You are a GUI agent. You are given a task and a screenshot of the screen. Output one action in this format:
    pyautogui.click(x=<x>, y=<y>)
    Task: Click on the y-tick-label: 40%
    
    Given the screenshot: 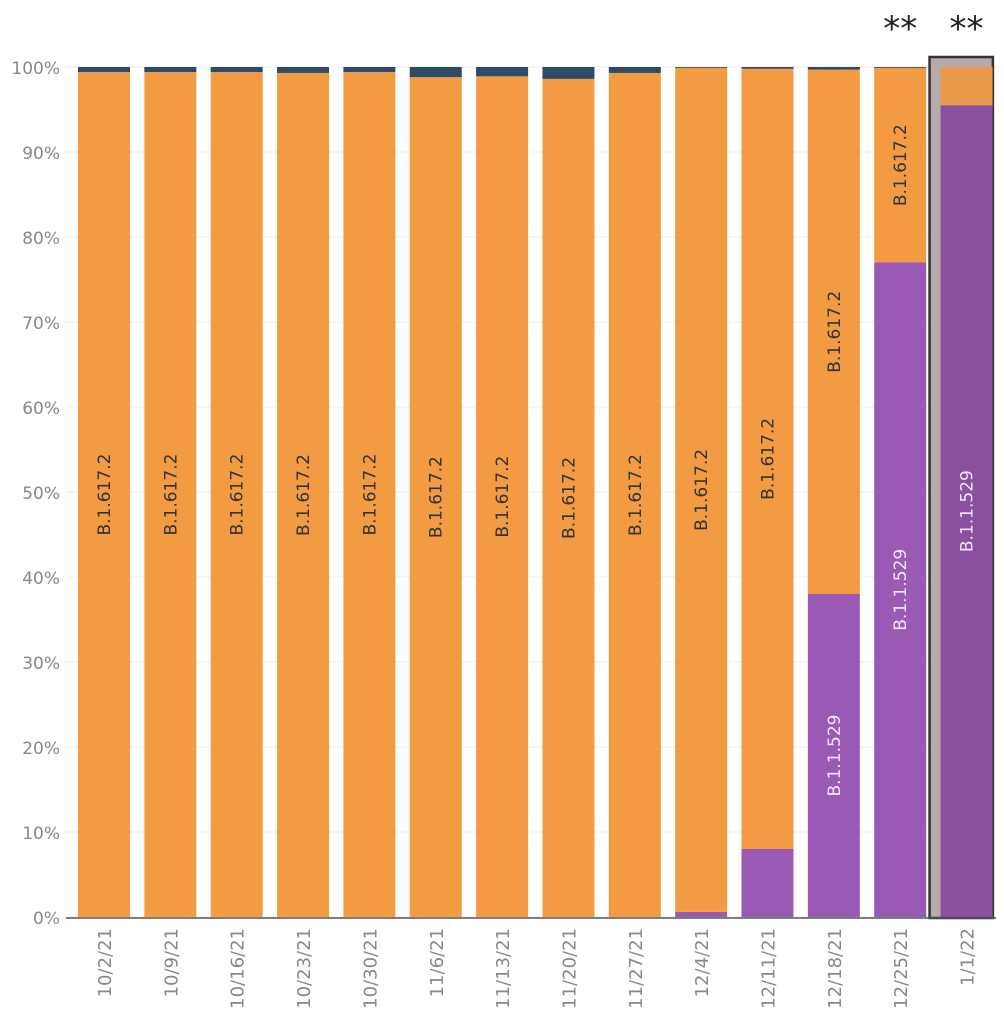 What is the action you would take?
    pyautogui.click(x=41, y=579)
    